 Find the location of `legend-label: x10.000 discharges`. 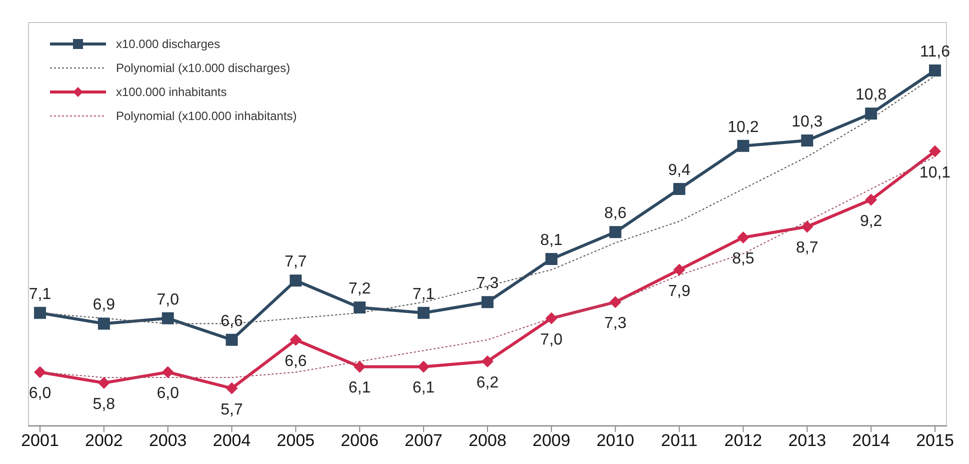

legend-label: x10.000 discharges is located at coordinates (168, 44).